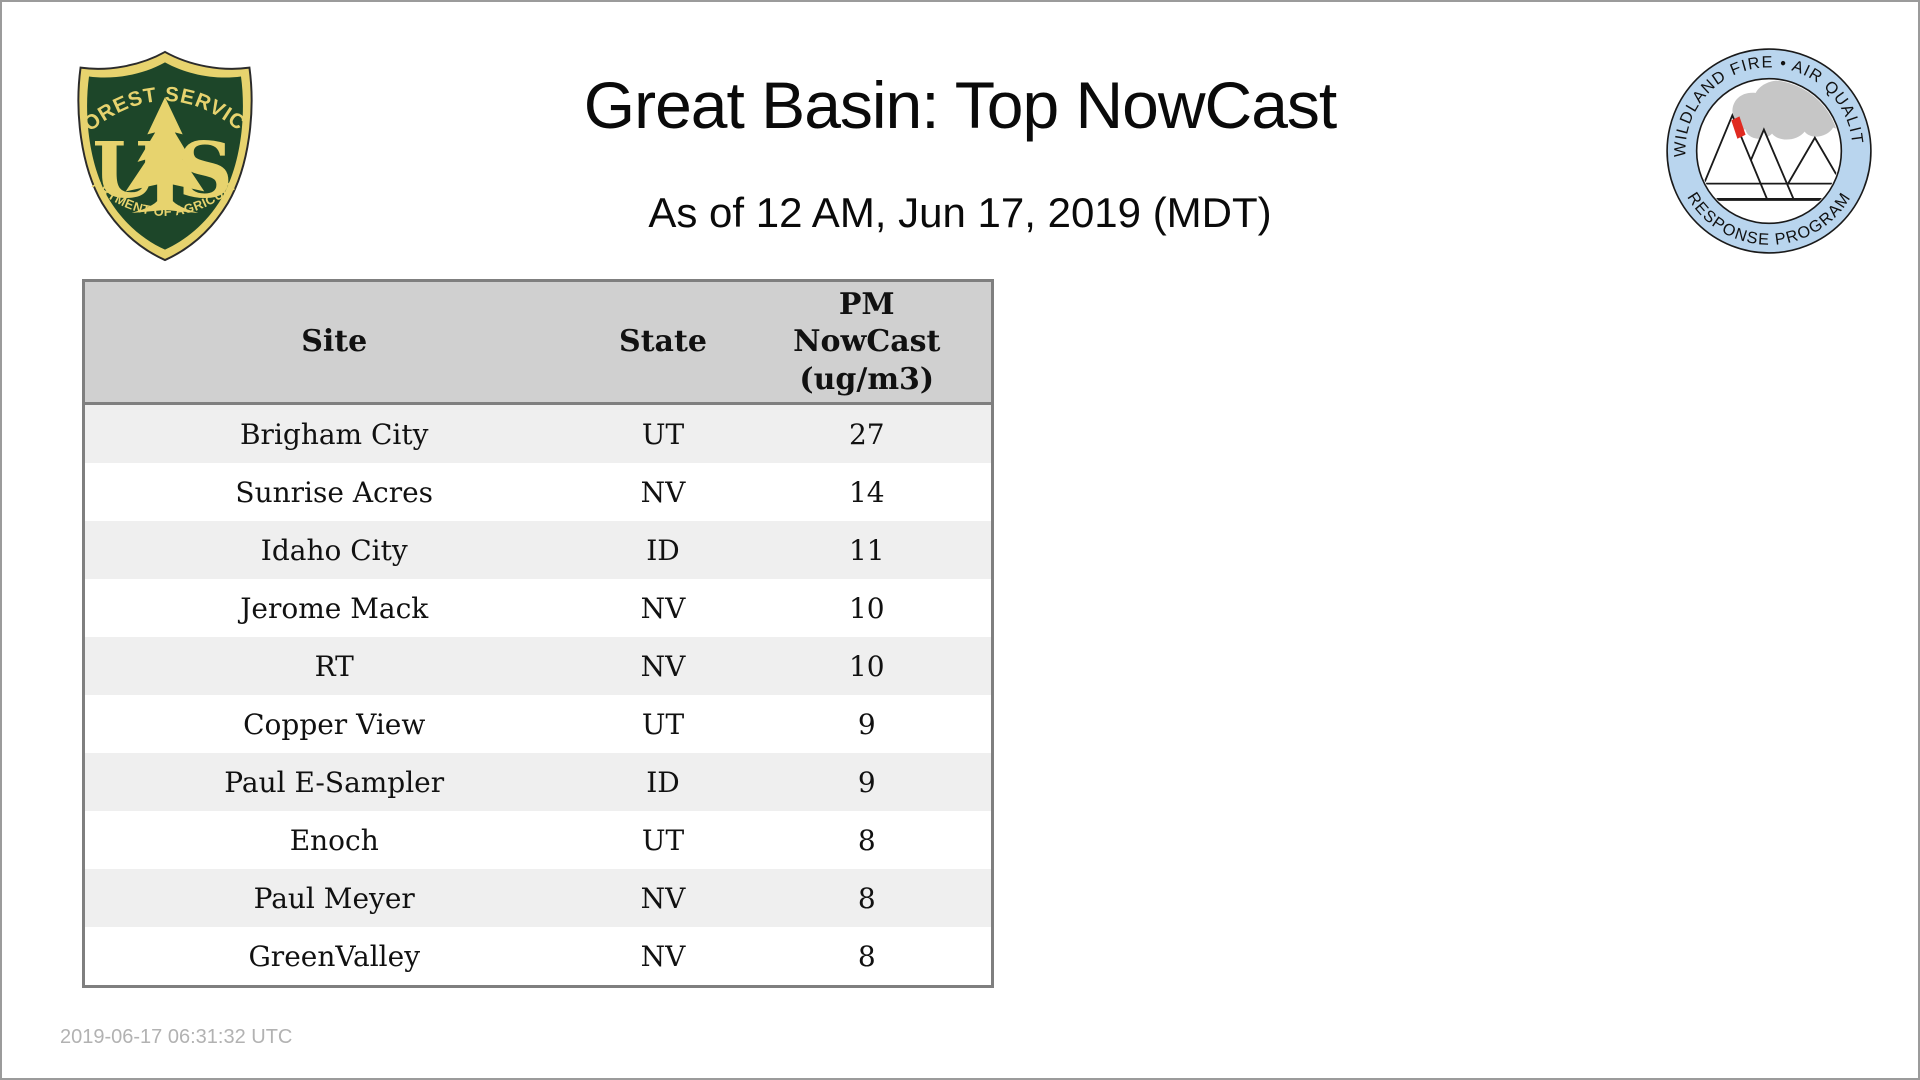 This screenshot has width=1920, height=1080. Describe the element at coordinates (866, 434) in the screenshot. I see `pm-nowcast-cell: 27` at that location.